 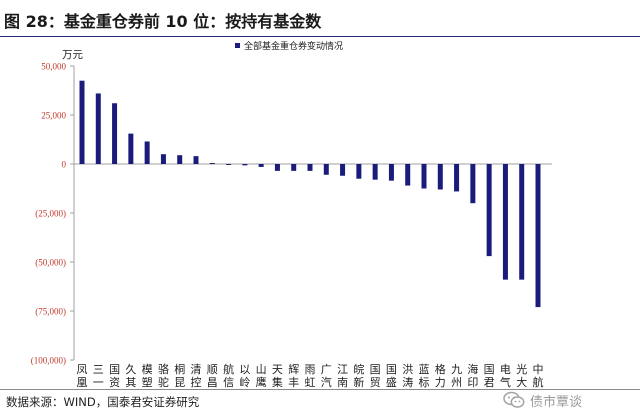 I want to click on figure-title: 图 28：基金重仓券前 10 位：按持有基金数, so click(x=163, y=21).